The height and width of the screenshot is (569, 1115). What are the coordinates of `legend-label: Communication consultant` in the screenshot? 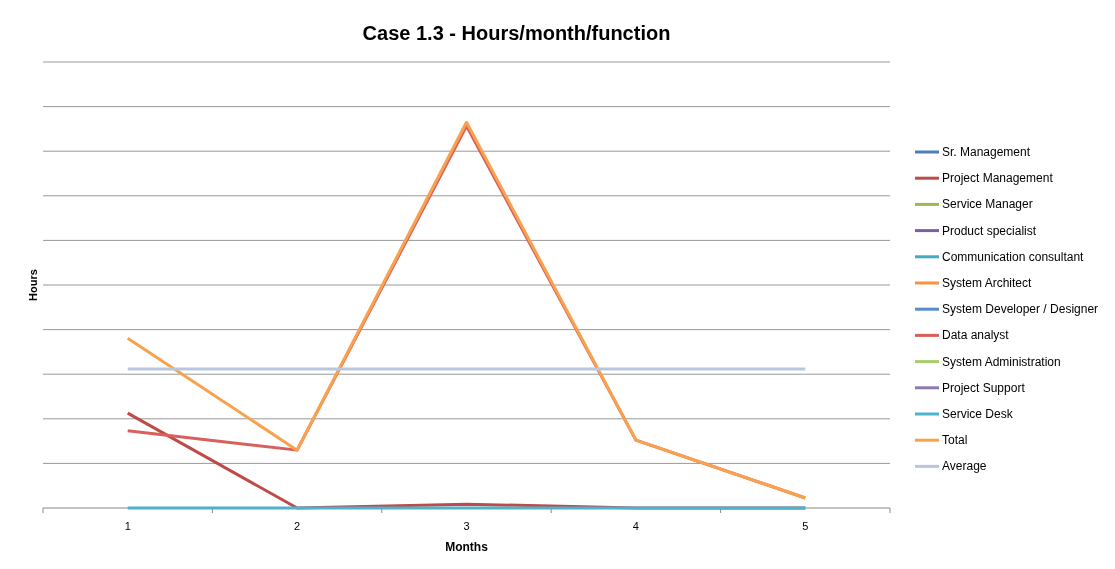 It's located at (1013, 256).